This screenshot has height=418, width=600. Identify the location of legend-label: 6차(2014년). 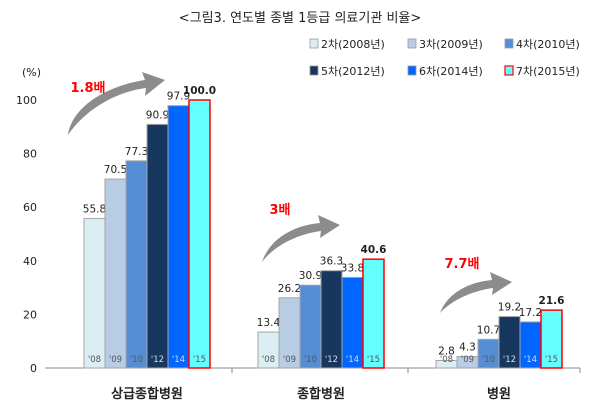
(451, 71).